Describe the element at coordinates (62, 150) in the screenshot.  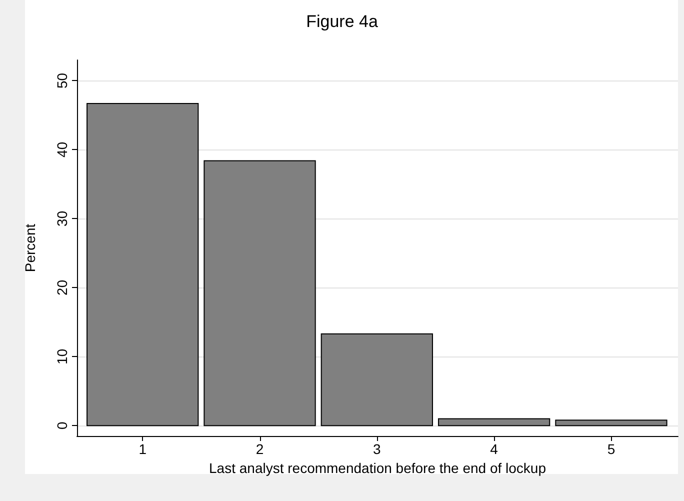
I see `y-tick-label: 40` at that location.